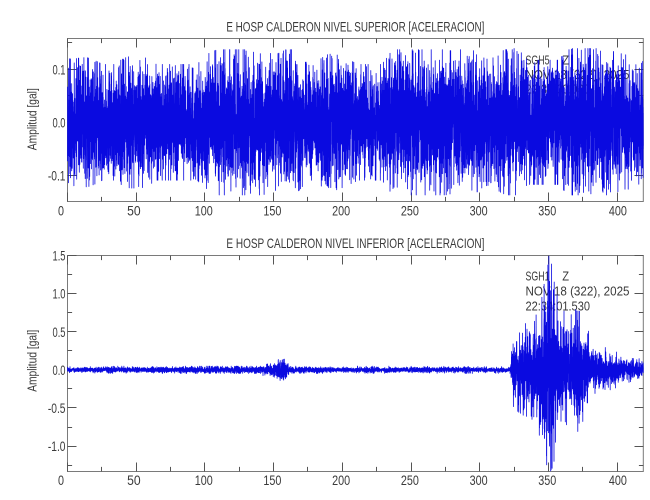 The width and height of the screenshot is (650, 500). Describe the element at coordinates (57, 408) in the screenshot. I see `svg-text: -0.5` at that location.